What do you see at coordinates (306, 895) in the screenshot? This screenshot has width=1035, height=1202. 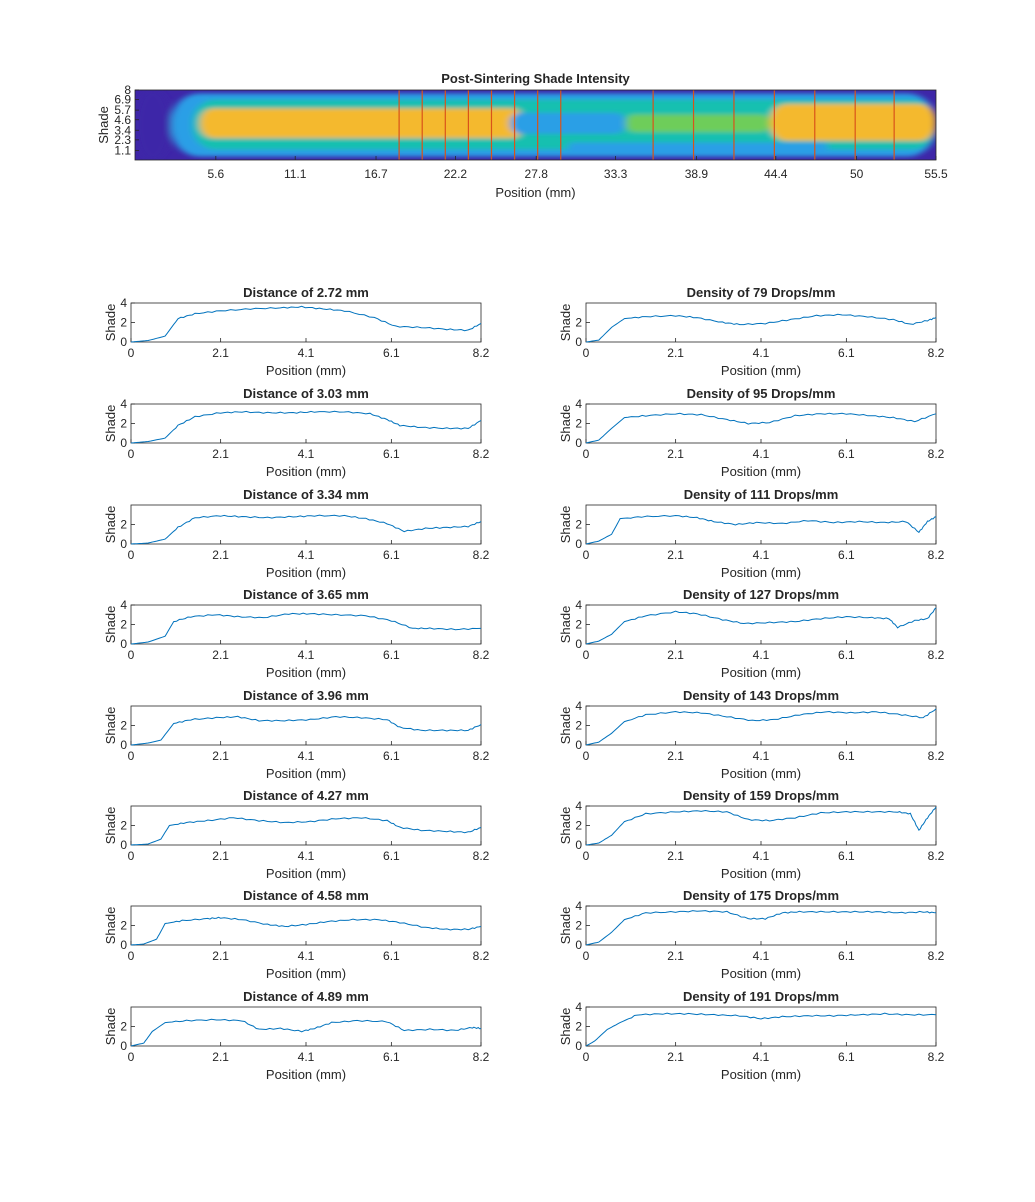 I see `plot-title: Distance of 4.58 mm` at bounding box center [306, 895].